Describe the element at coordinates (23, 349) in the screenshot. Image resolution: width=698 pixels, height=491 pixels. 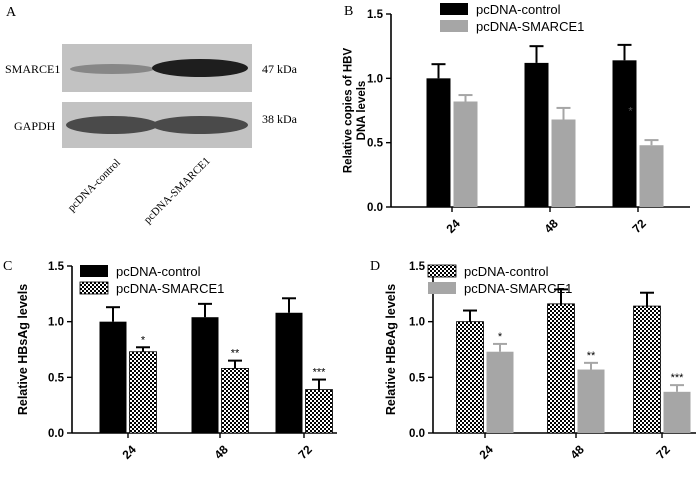
I see `y-axis-title: Relative HBsAg levels` at that location.